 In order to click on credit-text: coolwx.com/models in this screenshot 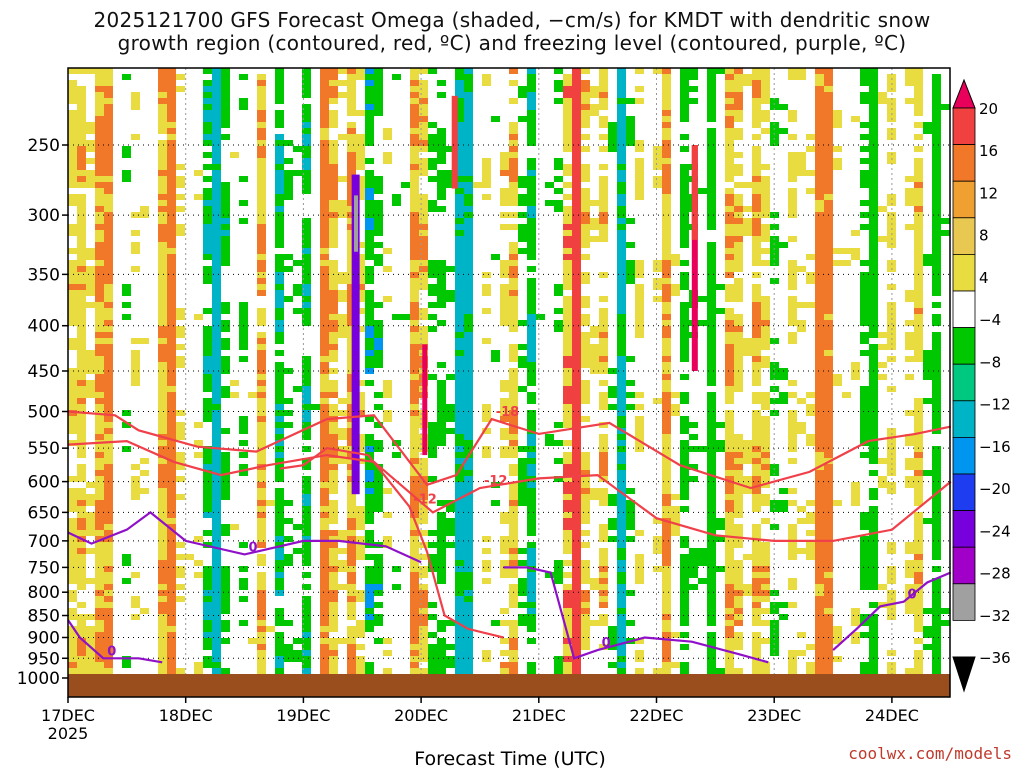, I will do `click(930, 753)`.